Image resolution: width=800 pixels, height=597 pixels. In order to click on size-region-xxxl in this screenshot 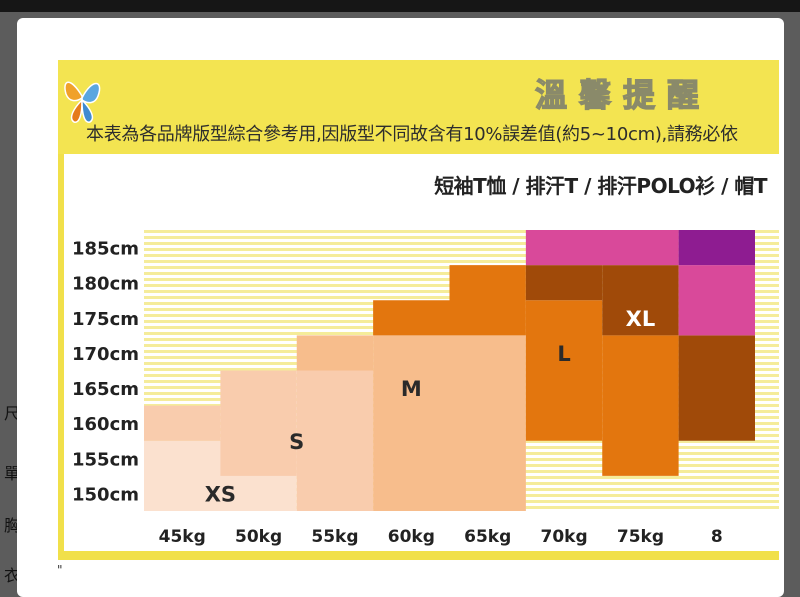, I will do `click(716, 248)`.